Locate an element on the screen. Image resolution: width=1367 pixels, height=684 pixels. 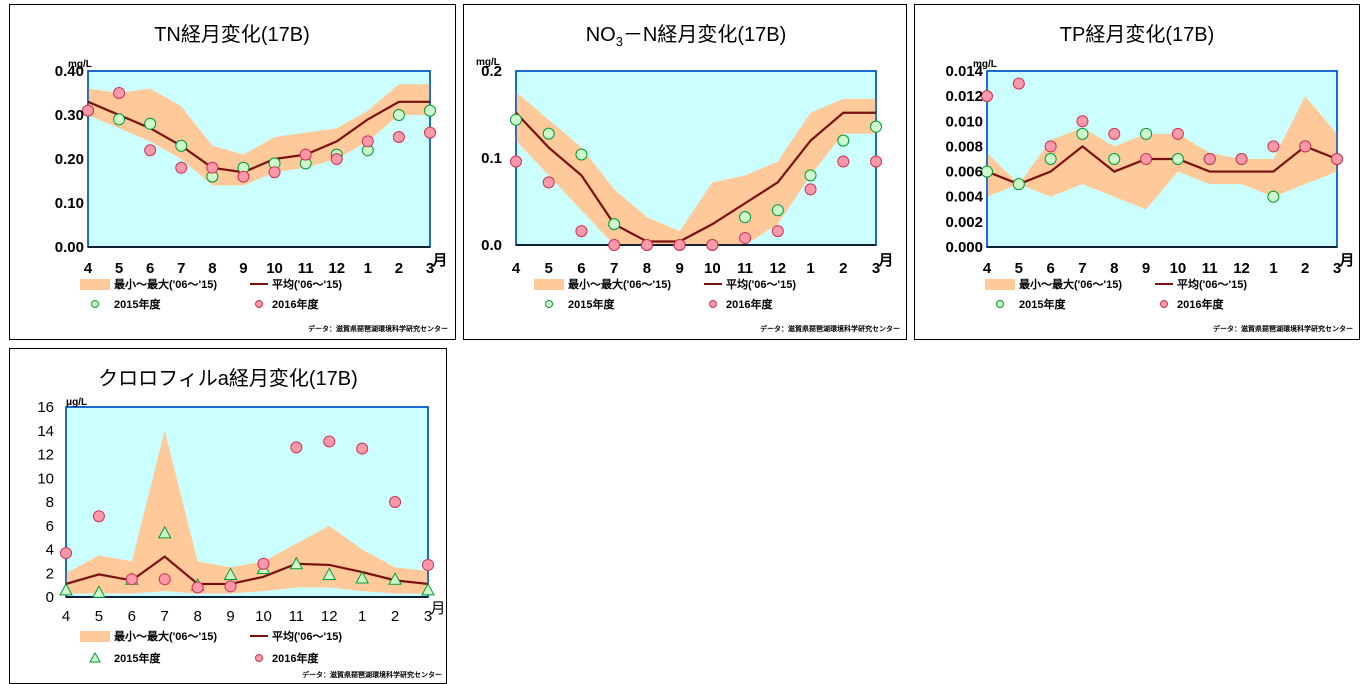
chl-y-tick: 10 is located at coordinates (45, 478).